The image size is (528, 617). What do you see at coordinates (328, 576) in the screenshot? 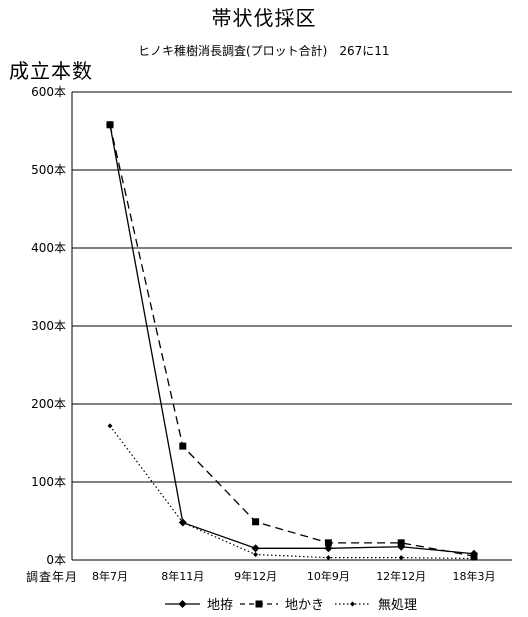
I see `x-tick-label: 10年9月` at bounding box center [328, 576].